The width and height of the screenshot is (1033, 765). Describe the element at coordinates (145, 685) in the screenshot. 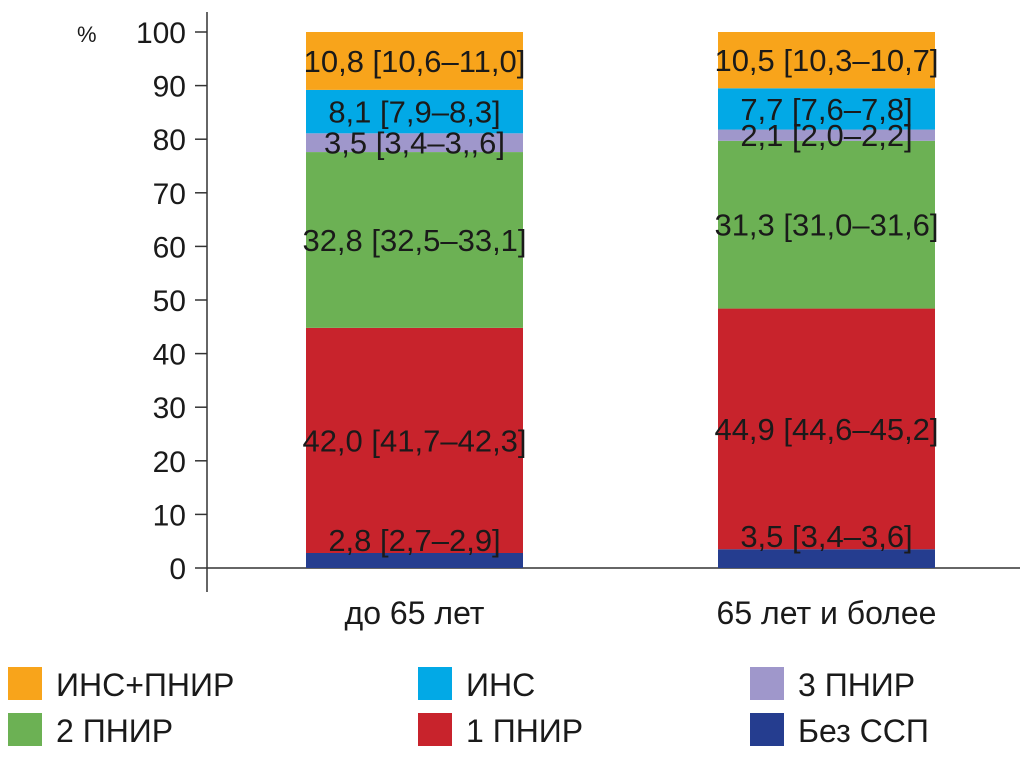

I see `legend-label: ИНС+ПНИР` at that location.